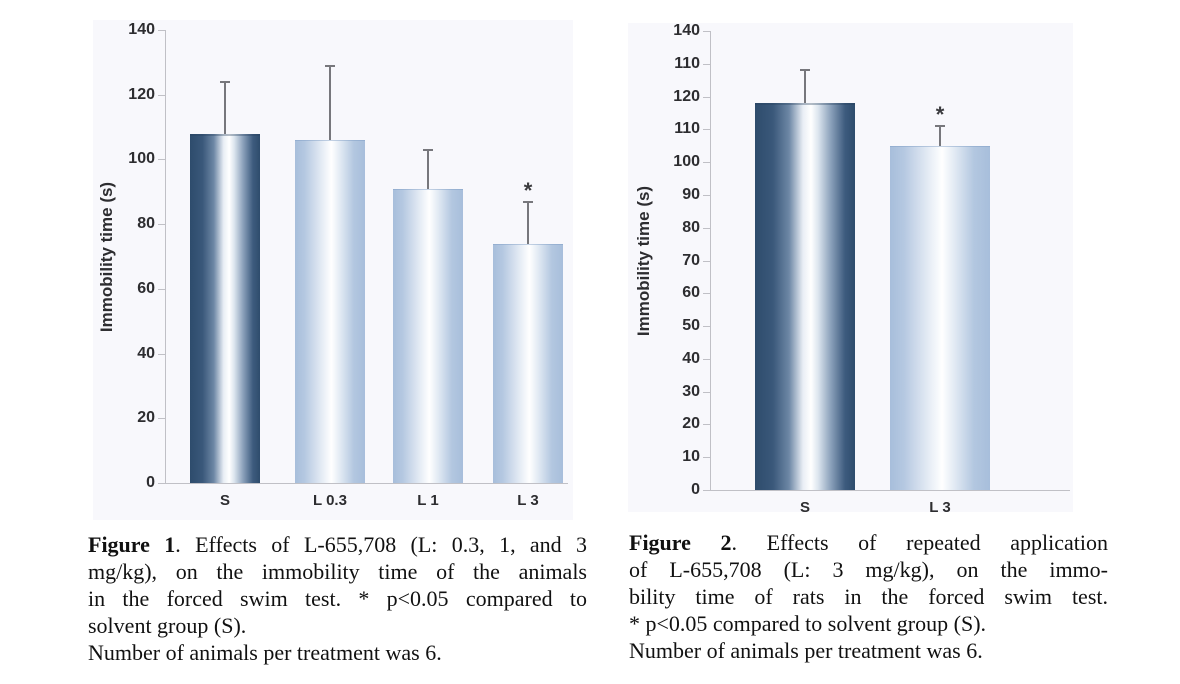  Describe the element at coordinates (691, 391) in the screenshot. I see `y-tick-label: 30` at that location.